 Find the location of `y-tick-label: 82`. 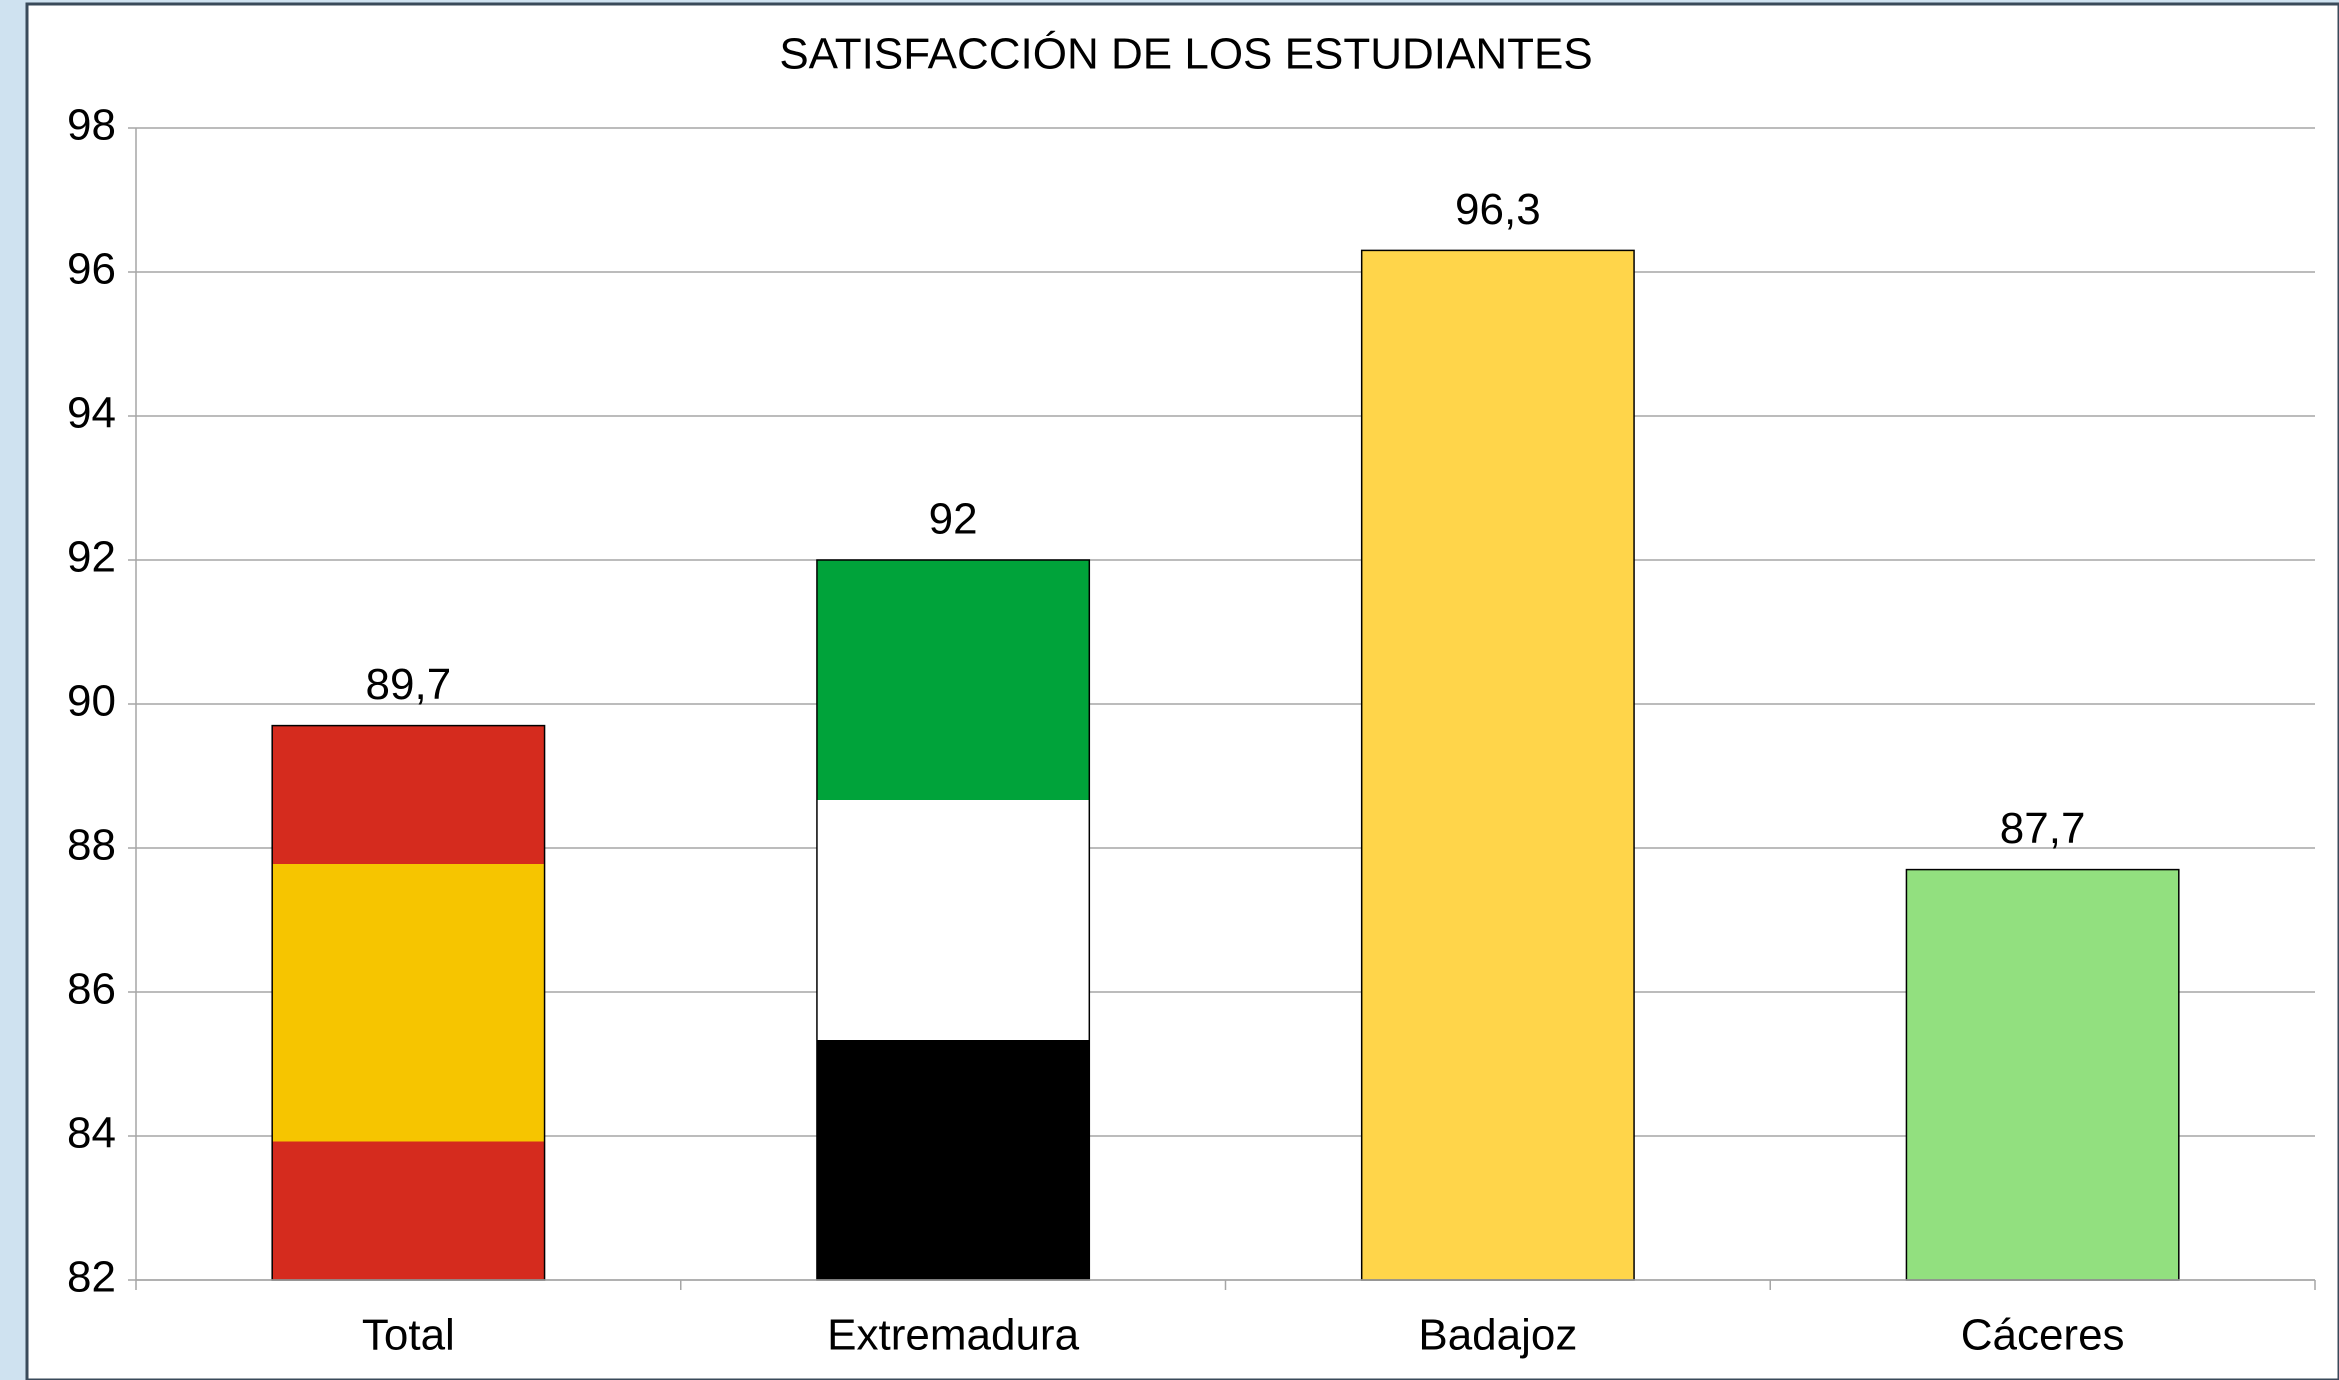

y-tick-label: 82 is located at coordinates (91, 1277).